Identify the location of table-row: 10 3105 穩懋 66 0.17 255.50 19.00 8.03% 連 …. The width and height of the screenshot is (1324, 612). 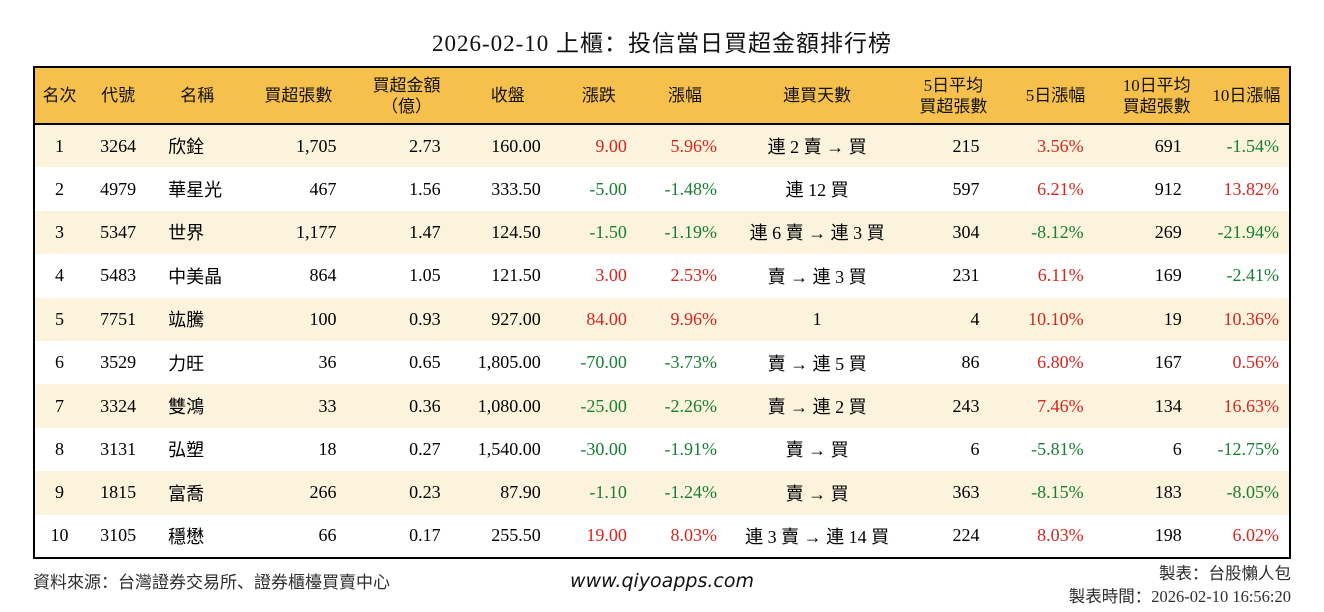
(662, 536).